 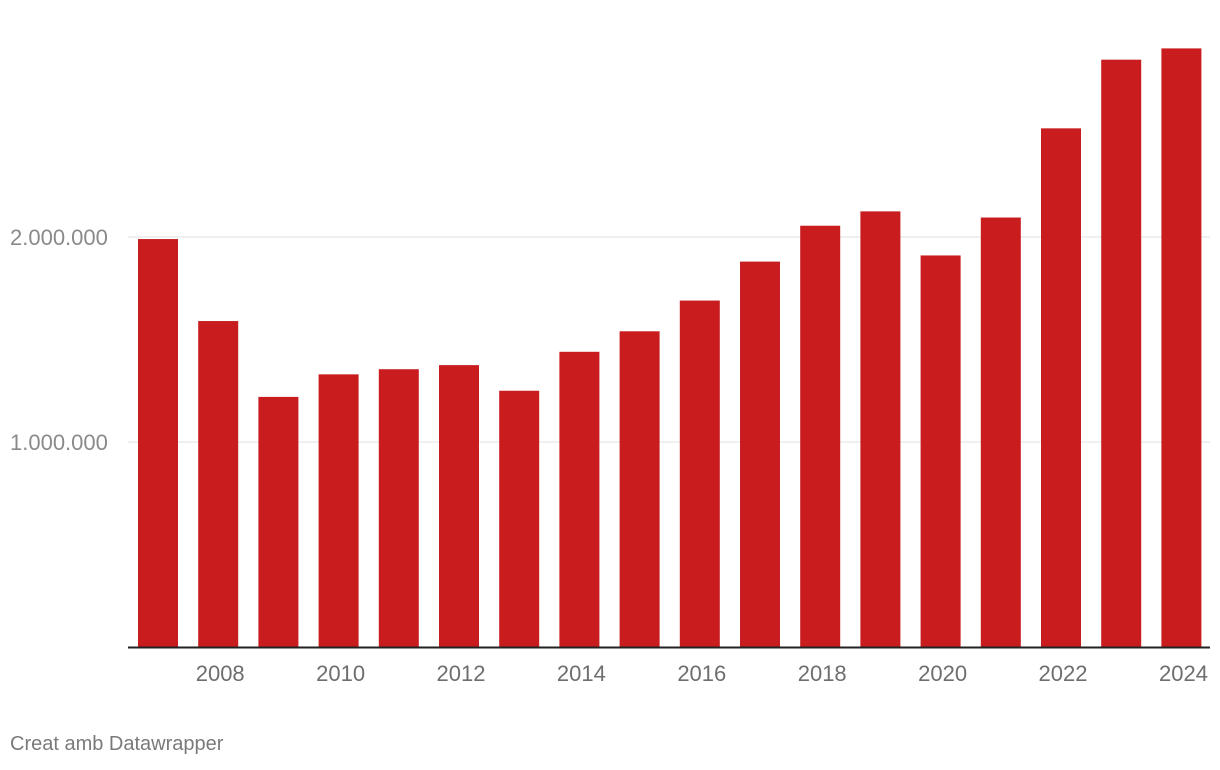 What do you see at coordinates (117, 744) in the screenshot?
I see `datawrapper-credit: Creat amb Datawrapper` at bounding box center [117, 744].